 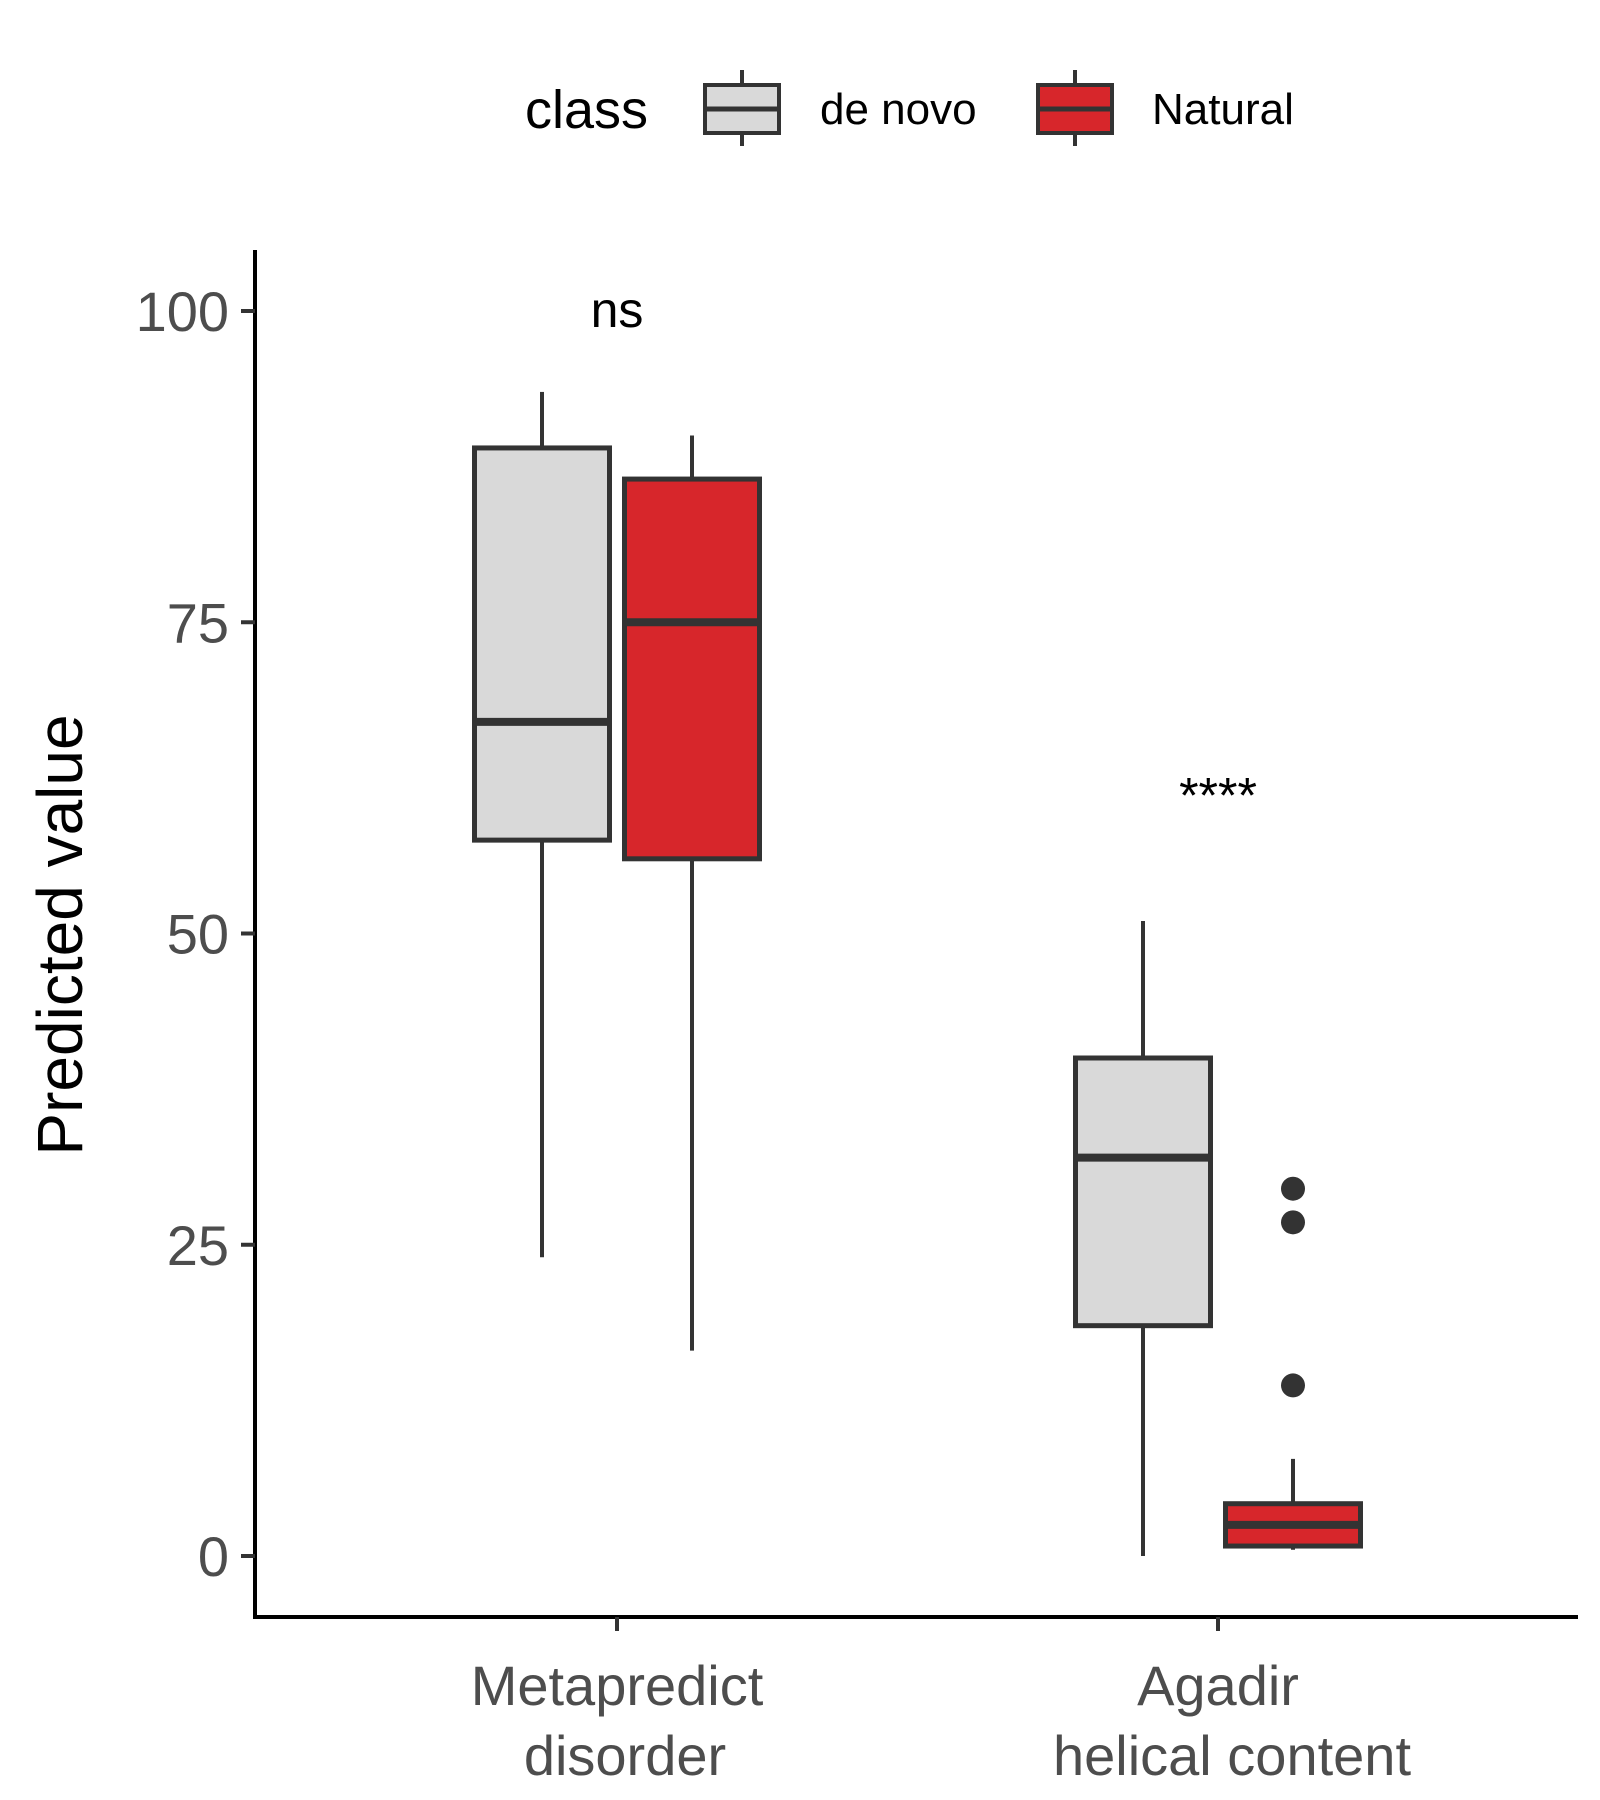 I want to click on legend-item-de-novo: de novo, so click(x=840, y=108).